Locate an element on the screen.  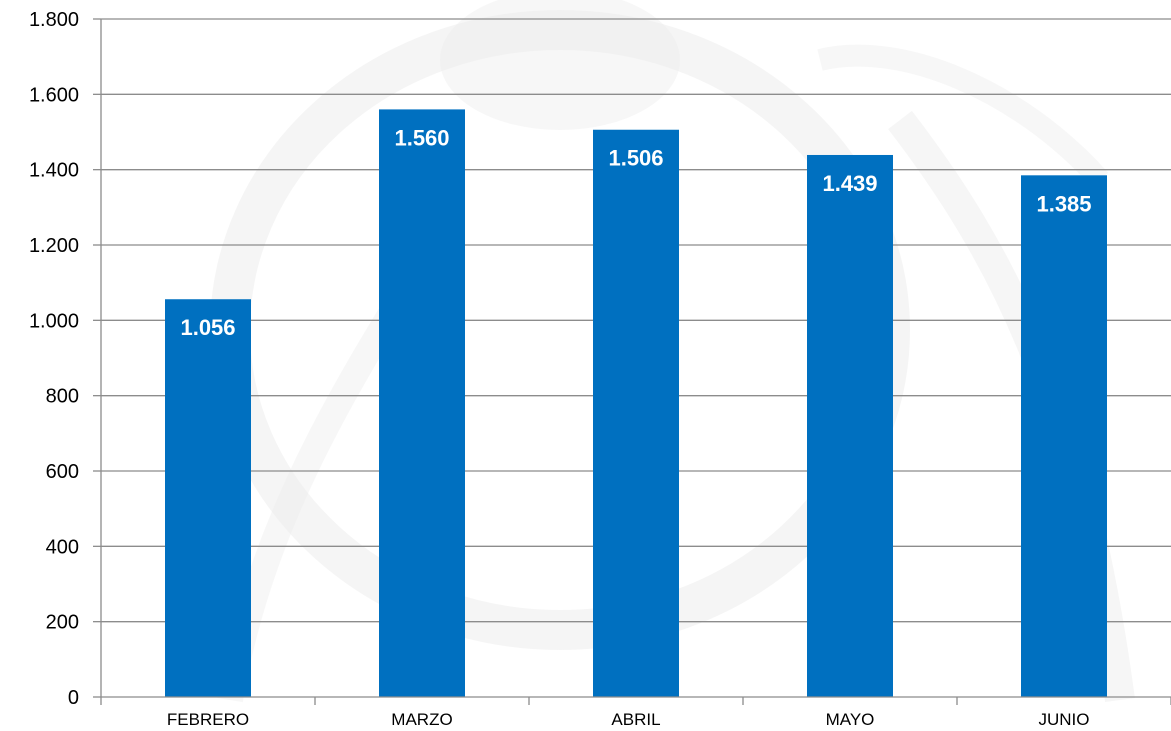
y-tick-label: 400 is located at coordinates (62, 547).